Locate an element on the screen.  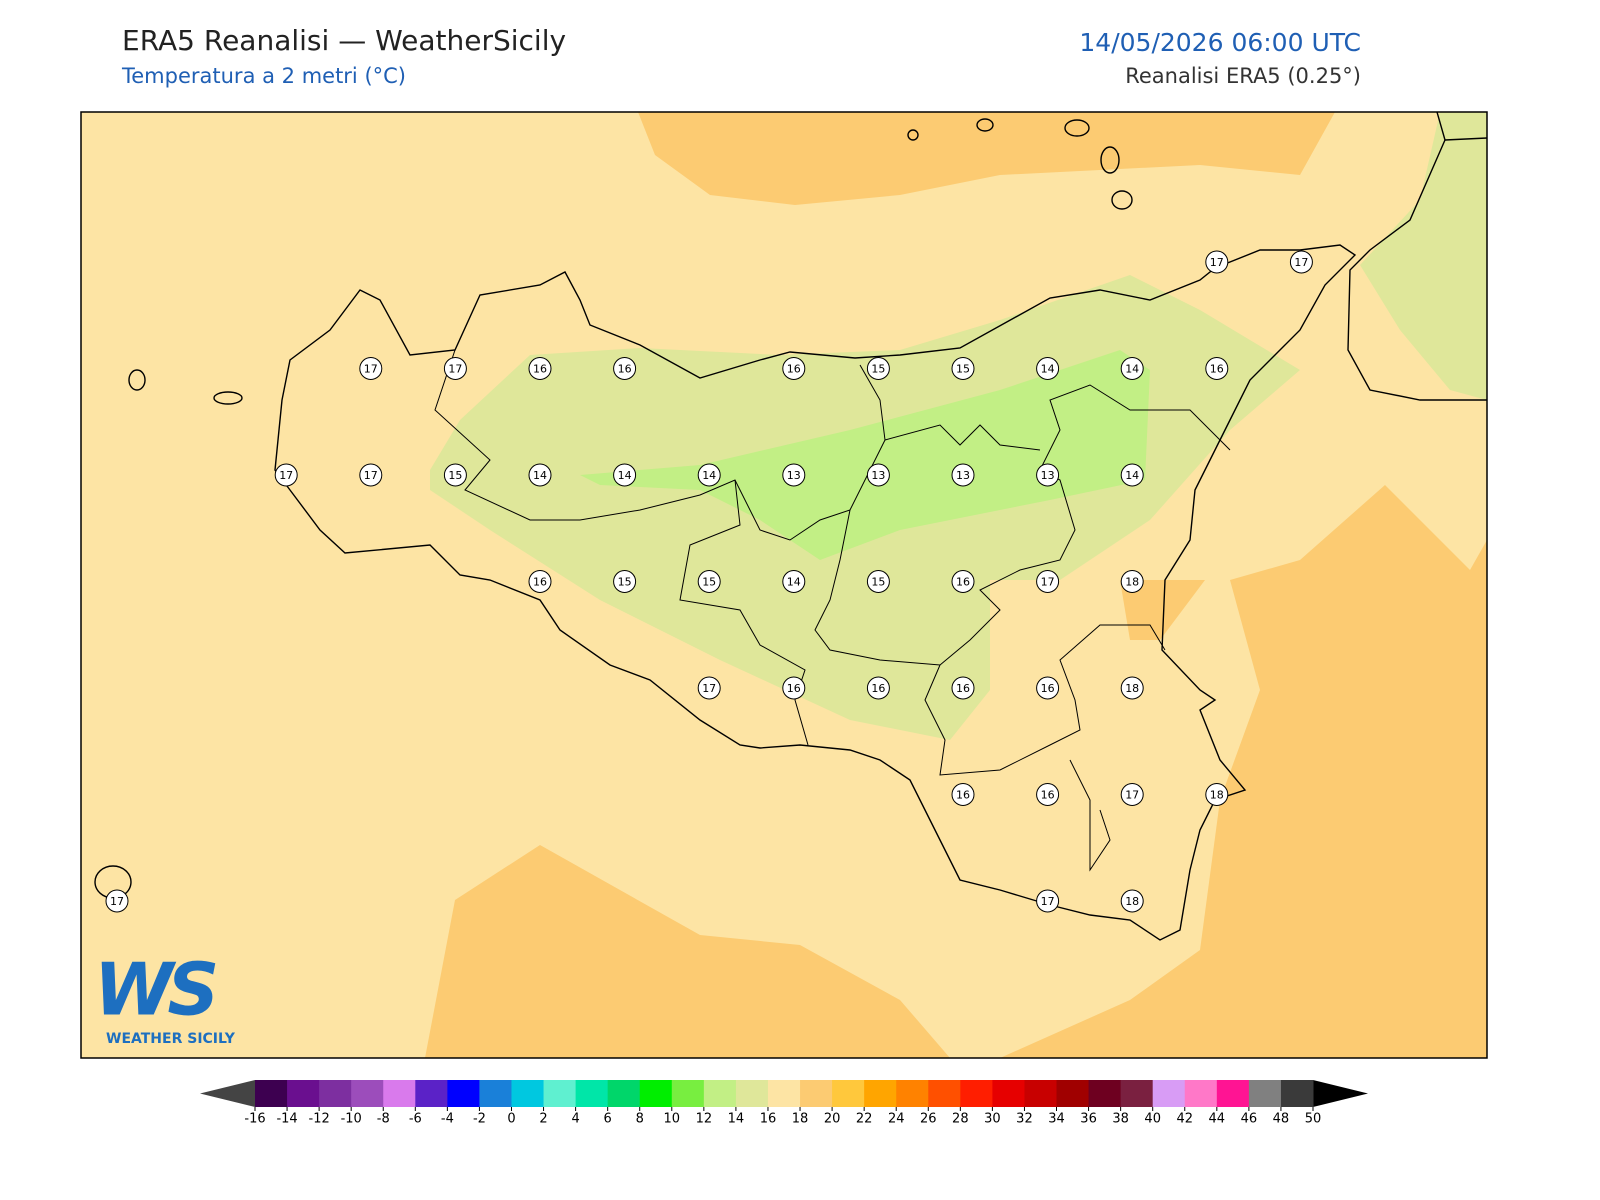
colorbar-tick-label: 36 is located at coordinates (1088, 1119).